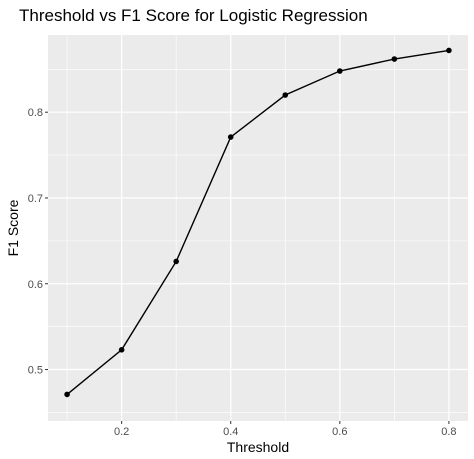  I want to click on y-tick-label: 0.6, so click(35, 285).